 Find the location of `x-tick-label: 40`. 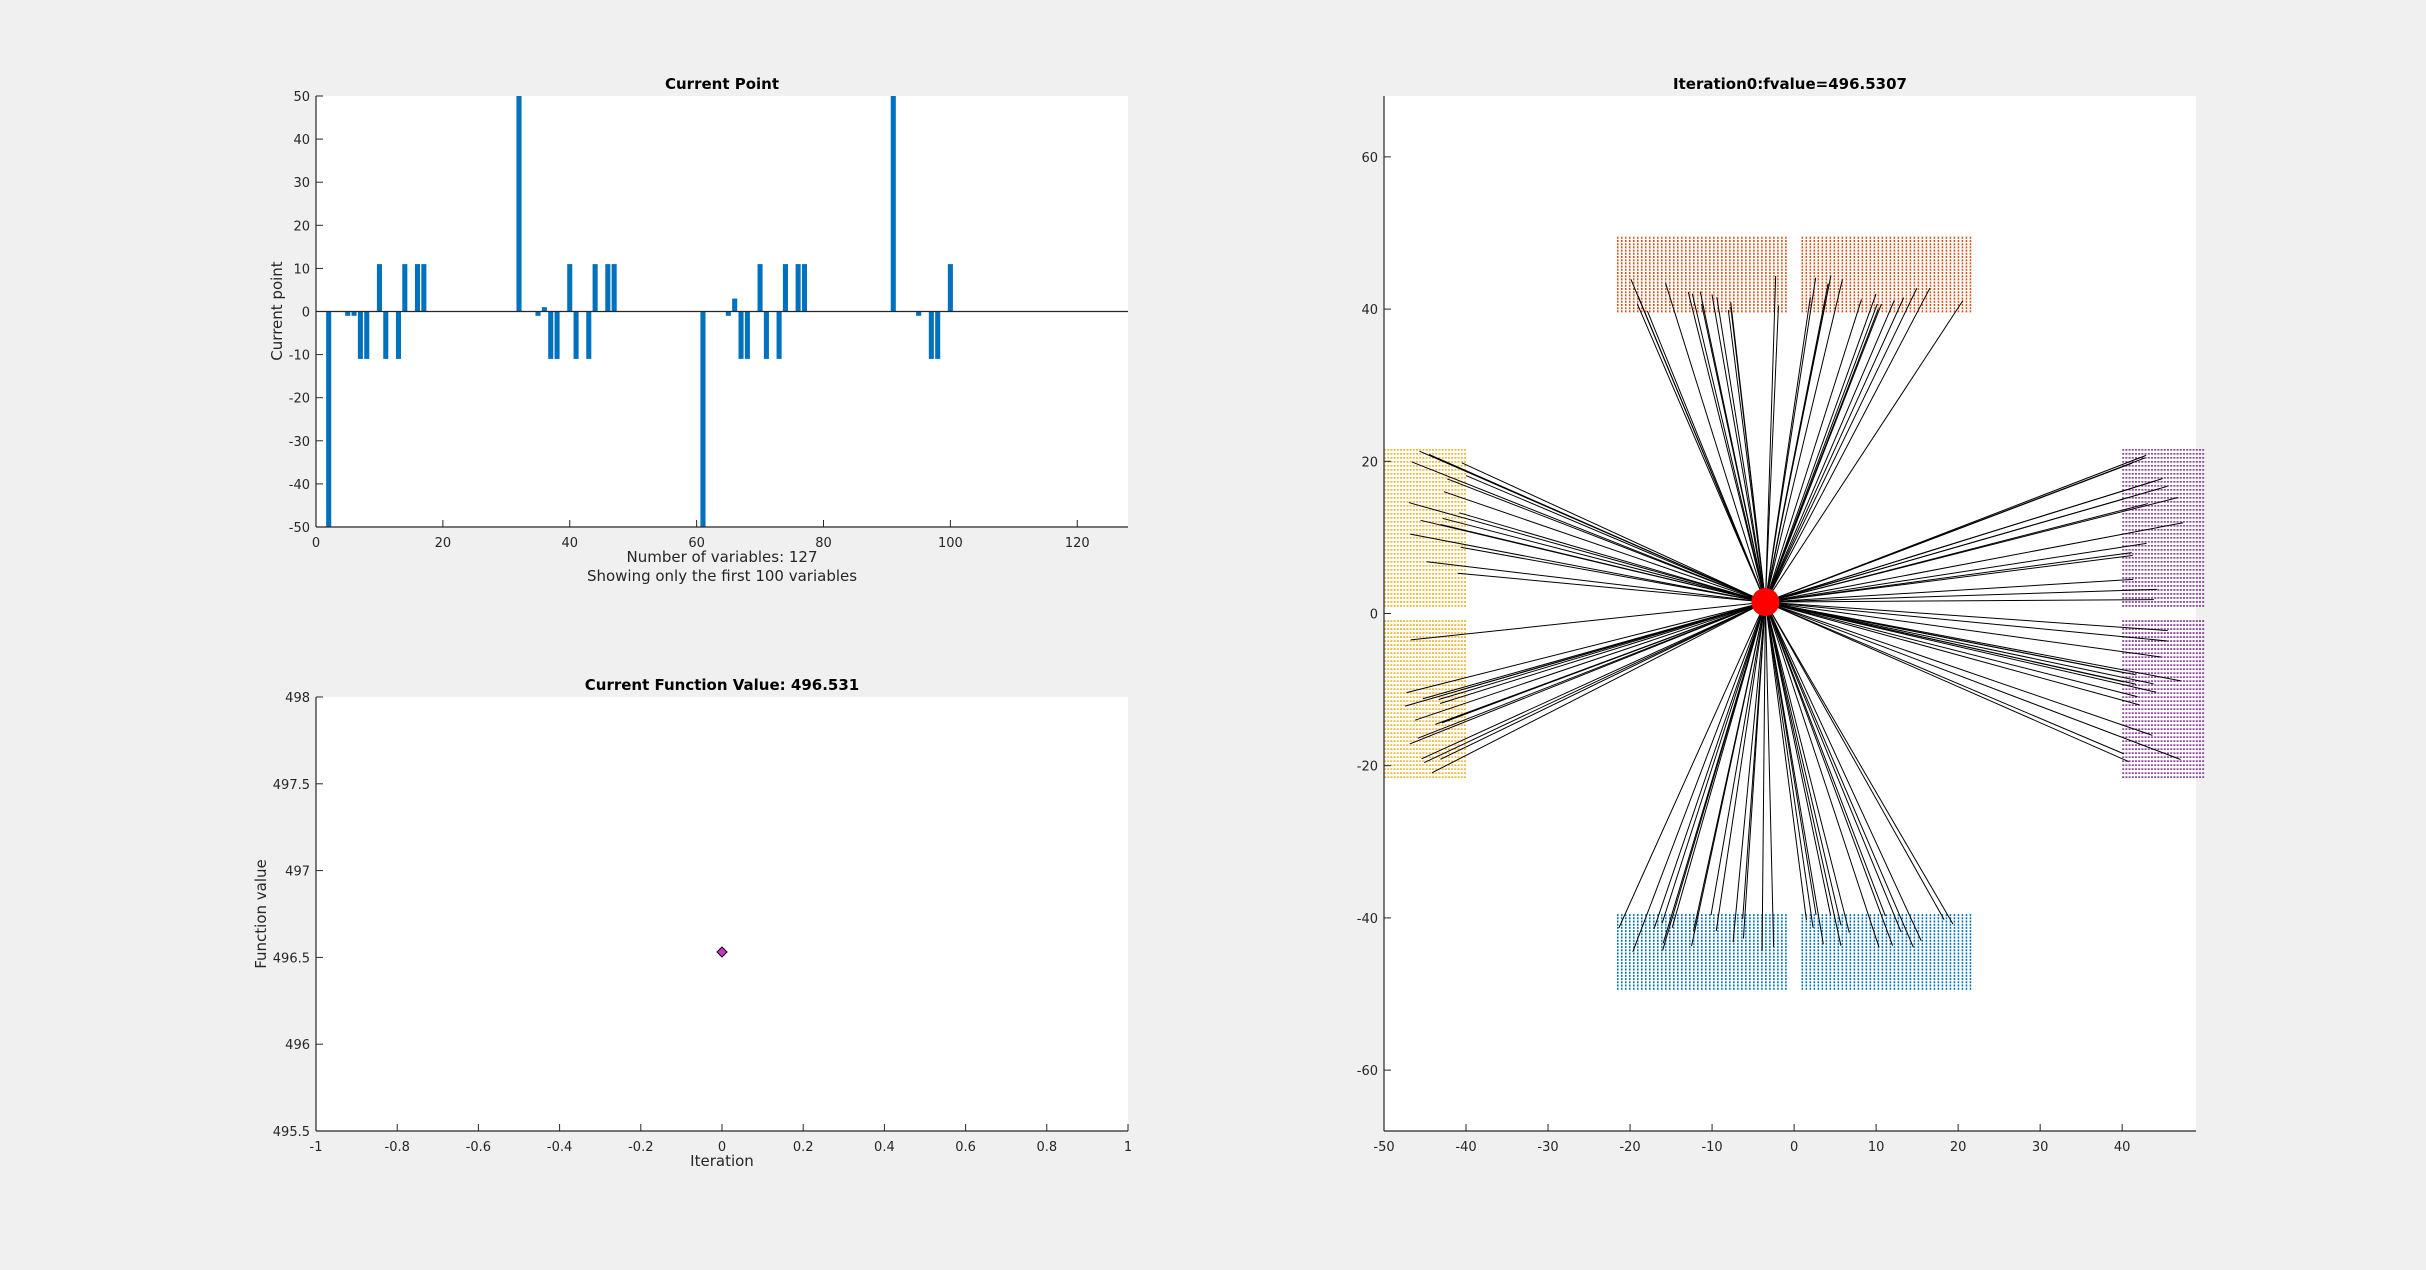

x-tick-label: 40 is located at coordinates (569, 543).